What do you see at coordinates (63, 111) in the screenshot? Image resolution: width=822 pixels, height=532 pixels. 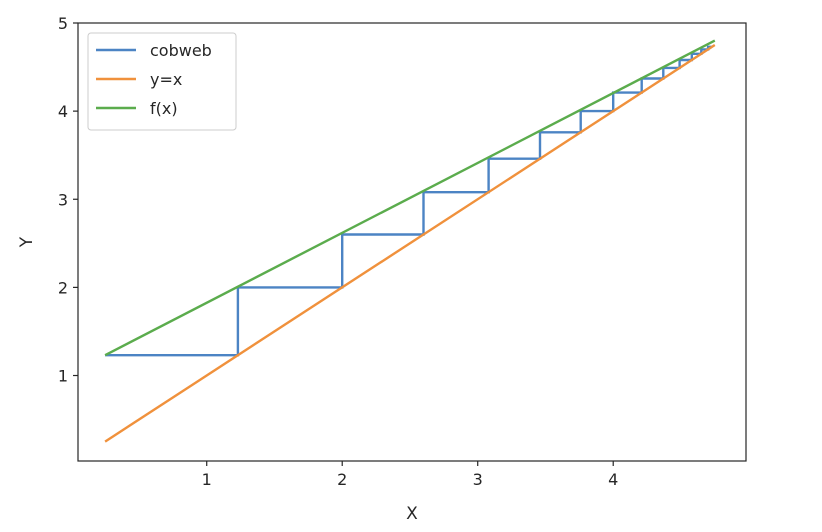 I see `y-tick-label: 4` at bounding box center [63, 111].